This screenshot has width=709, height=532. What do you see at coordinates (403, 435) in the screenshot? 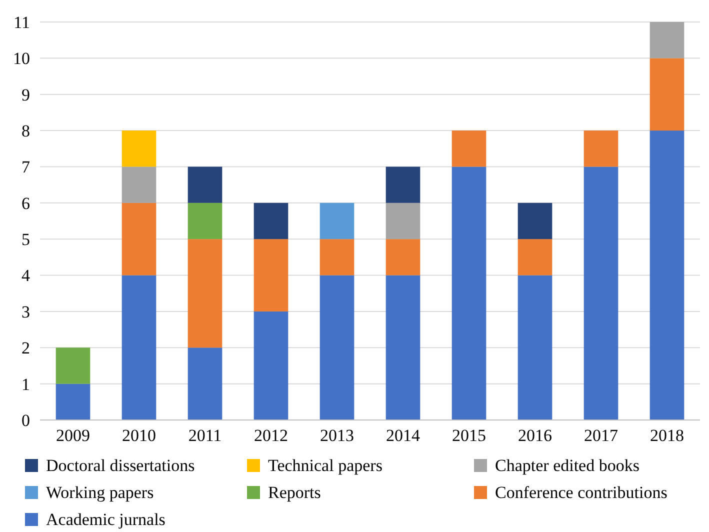
I see `x-tick-label: 2014` at bounding box center [403, 435].